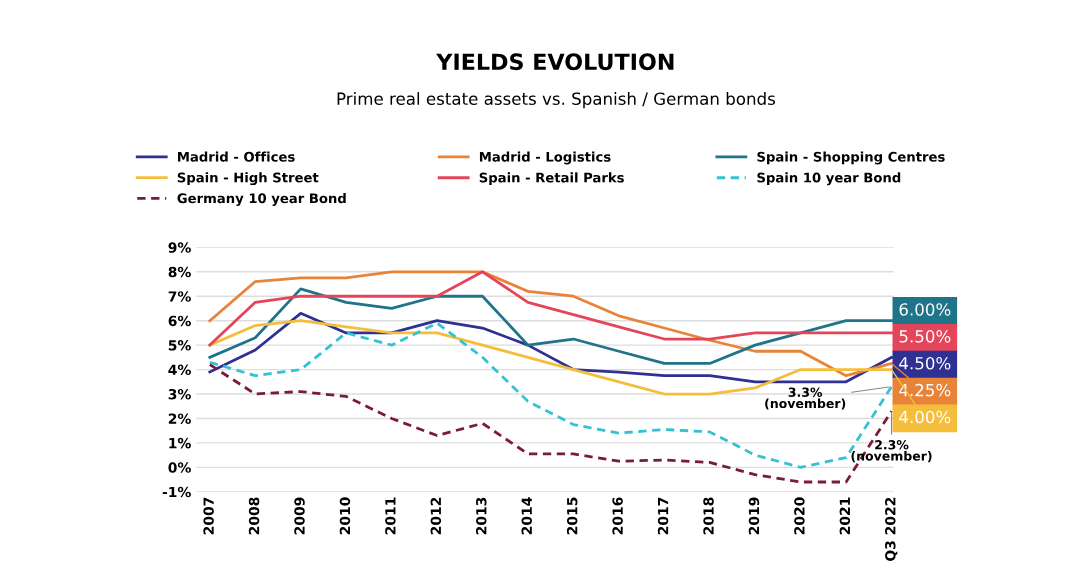 This screenshot has width=1090, height=582. I want to click on x-tick-label: 2012, so click(436, 516).